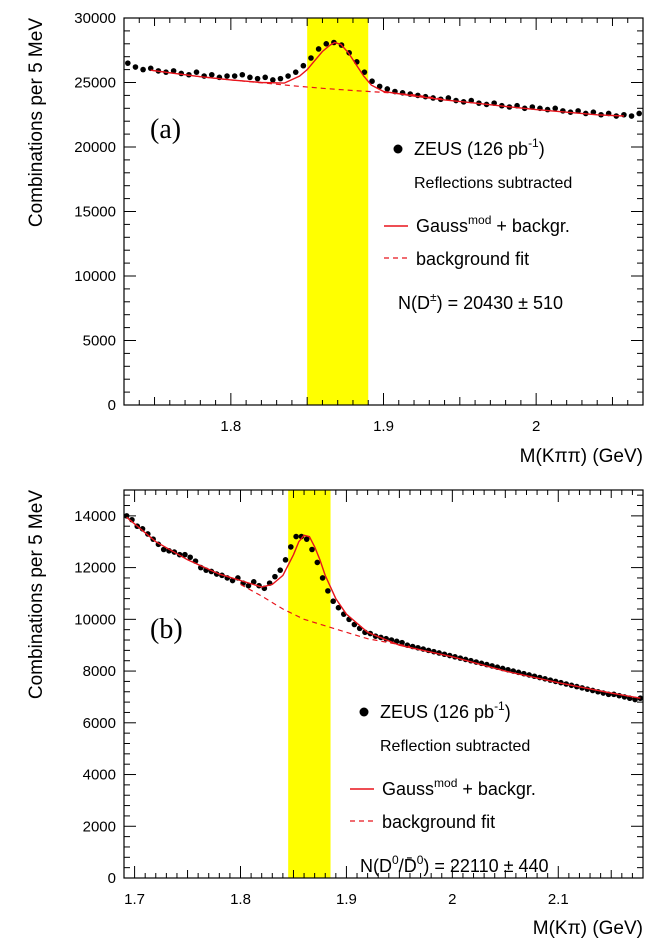 Image resolution: width=656 pixels, height=942 pixels. I want to click on legend-fit-label-a: Gaussmod + backgr., so click(493, 224).